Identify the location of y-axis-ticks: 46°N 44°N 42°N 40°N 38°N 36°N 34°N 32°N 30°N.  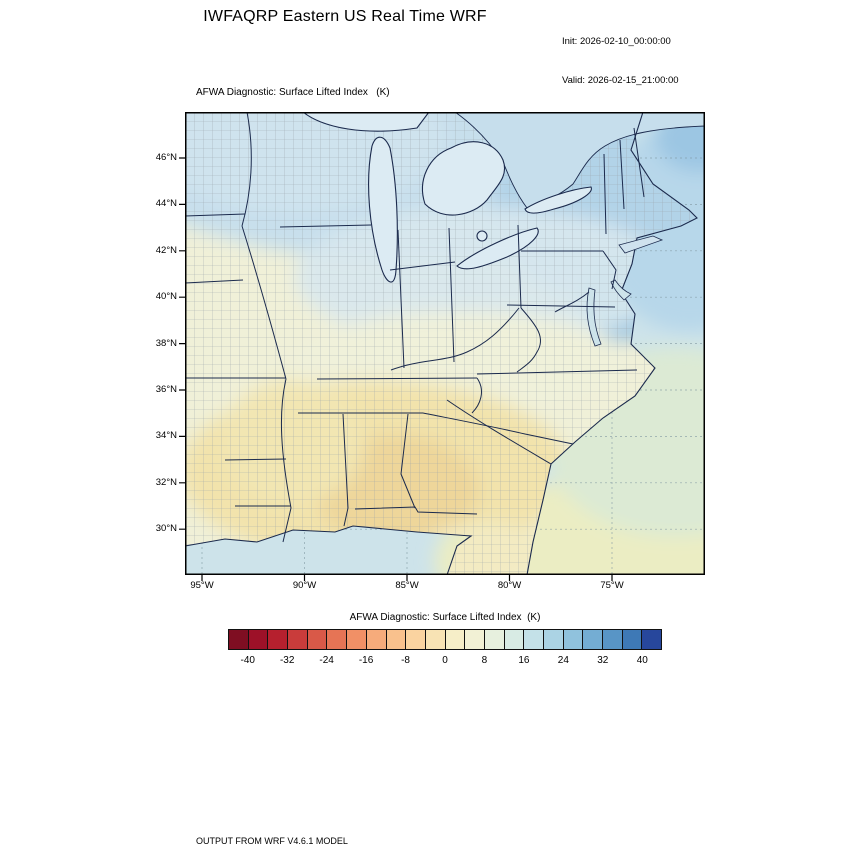
(156, 343).